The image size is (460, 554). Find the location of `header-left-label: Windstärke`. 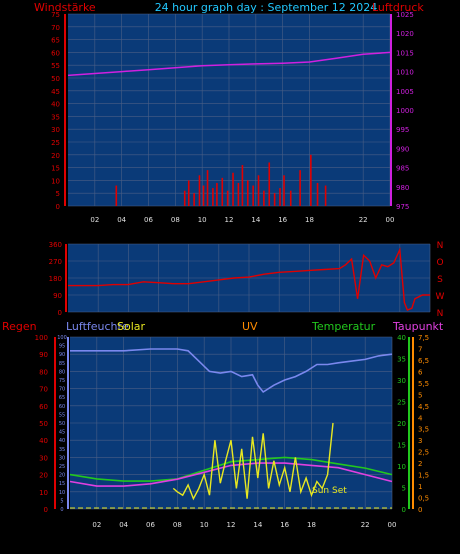

header-left-label: Windstärke is located at coordinates (65, 7).